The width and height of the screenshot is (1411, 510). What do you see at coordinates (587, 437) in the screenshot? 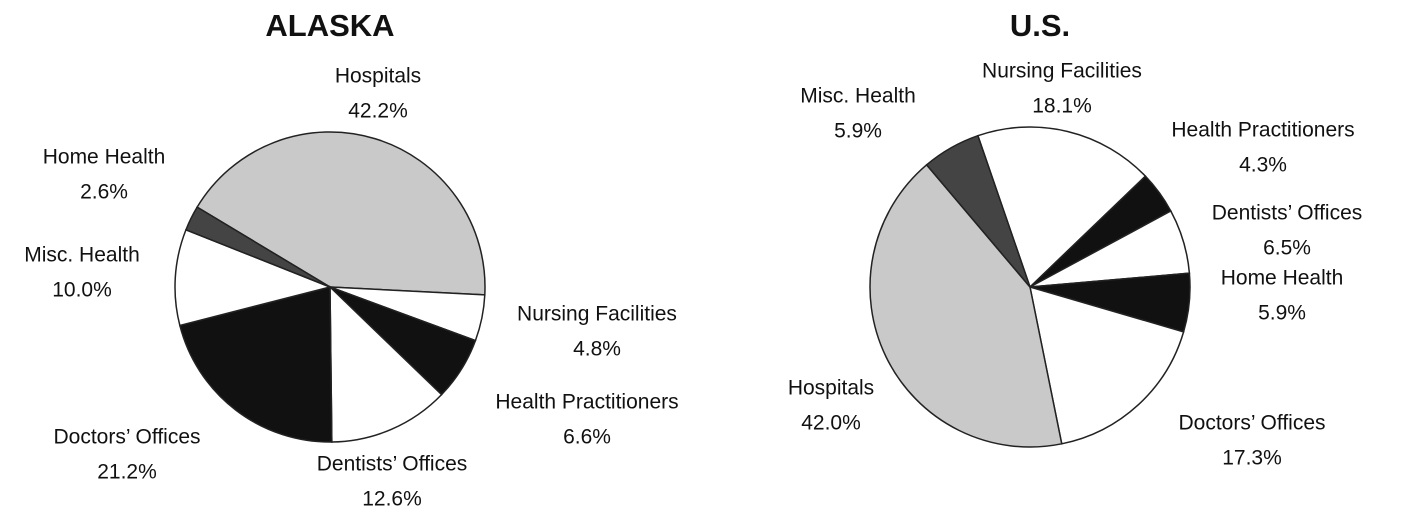
I see `slice-value: 6.6%` at bounding box center [587, 437].